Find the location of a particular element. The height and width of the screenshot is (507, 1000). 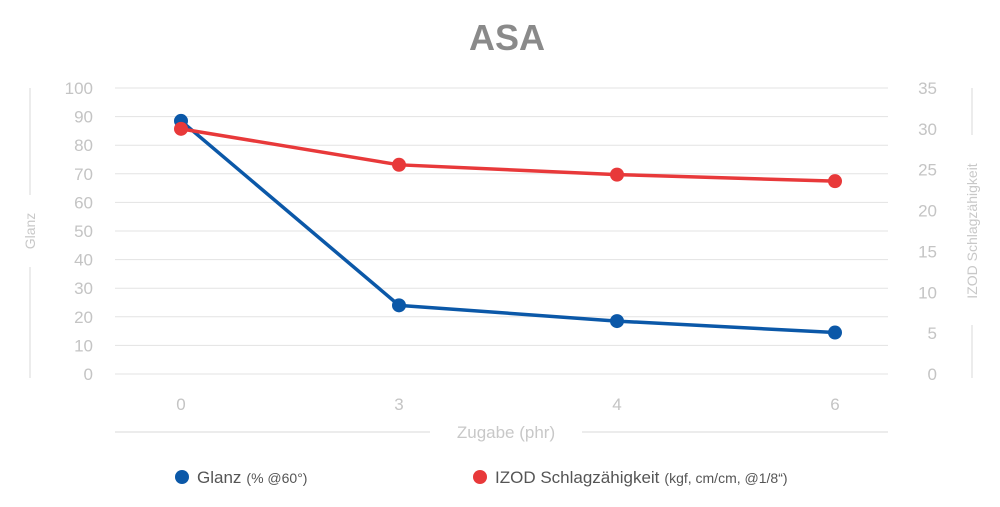

left-tick-label: 70 is located at coordinates (83, 174).